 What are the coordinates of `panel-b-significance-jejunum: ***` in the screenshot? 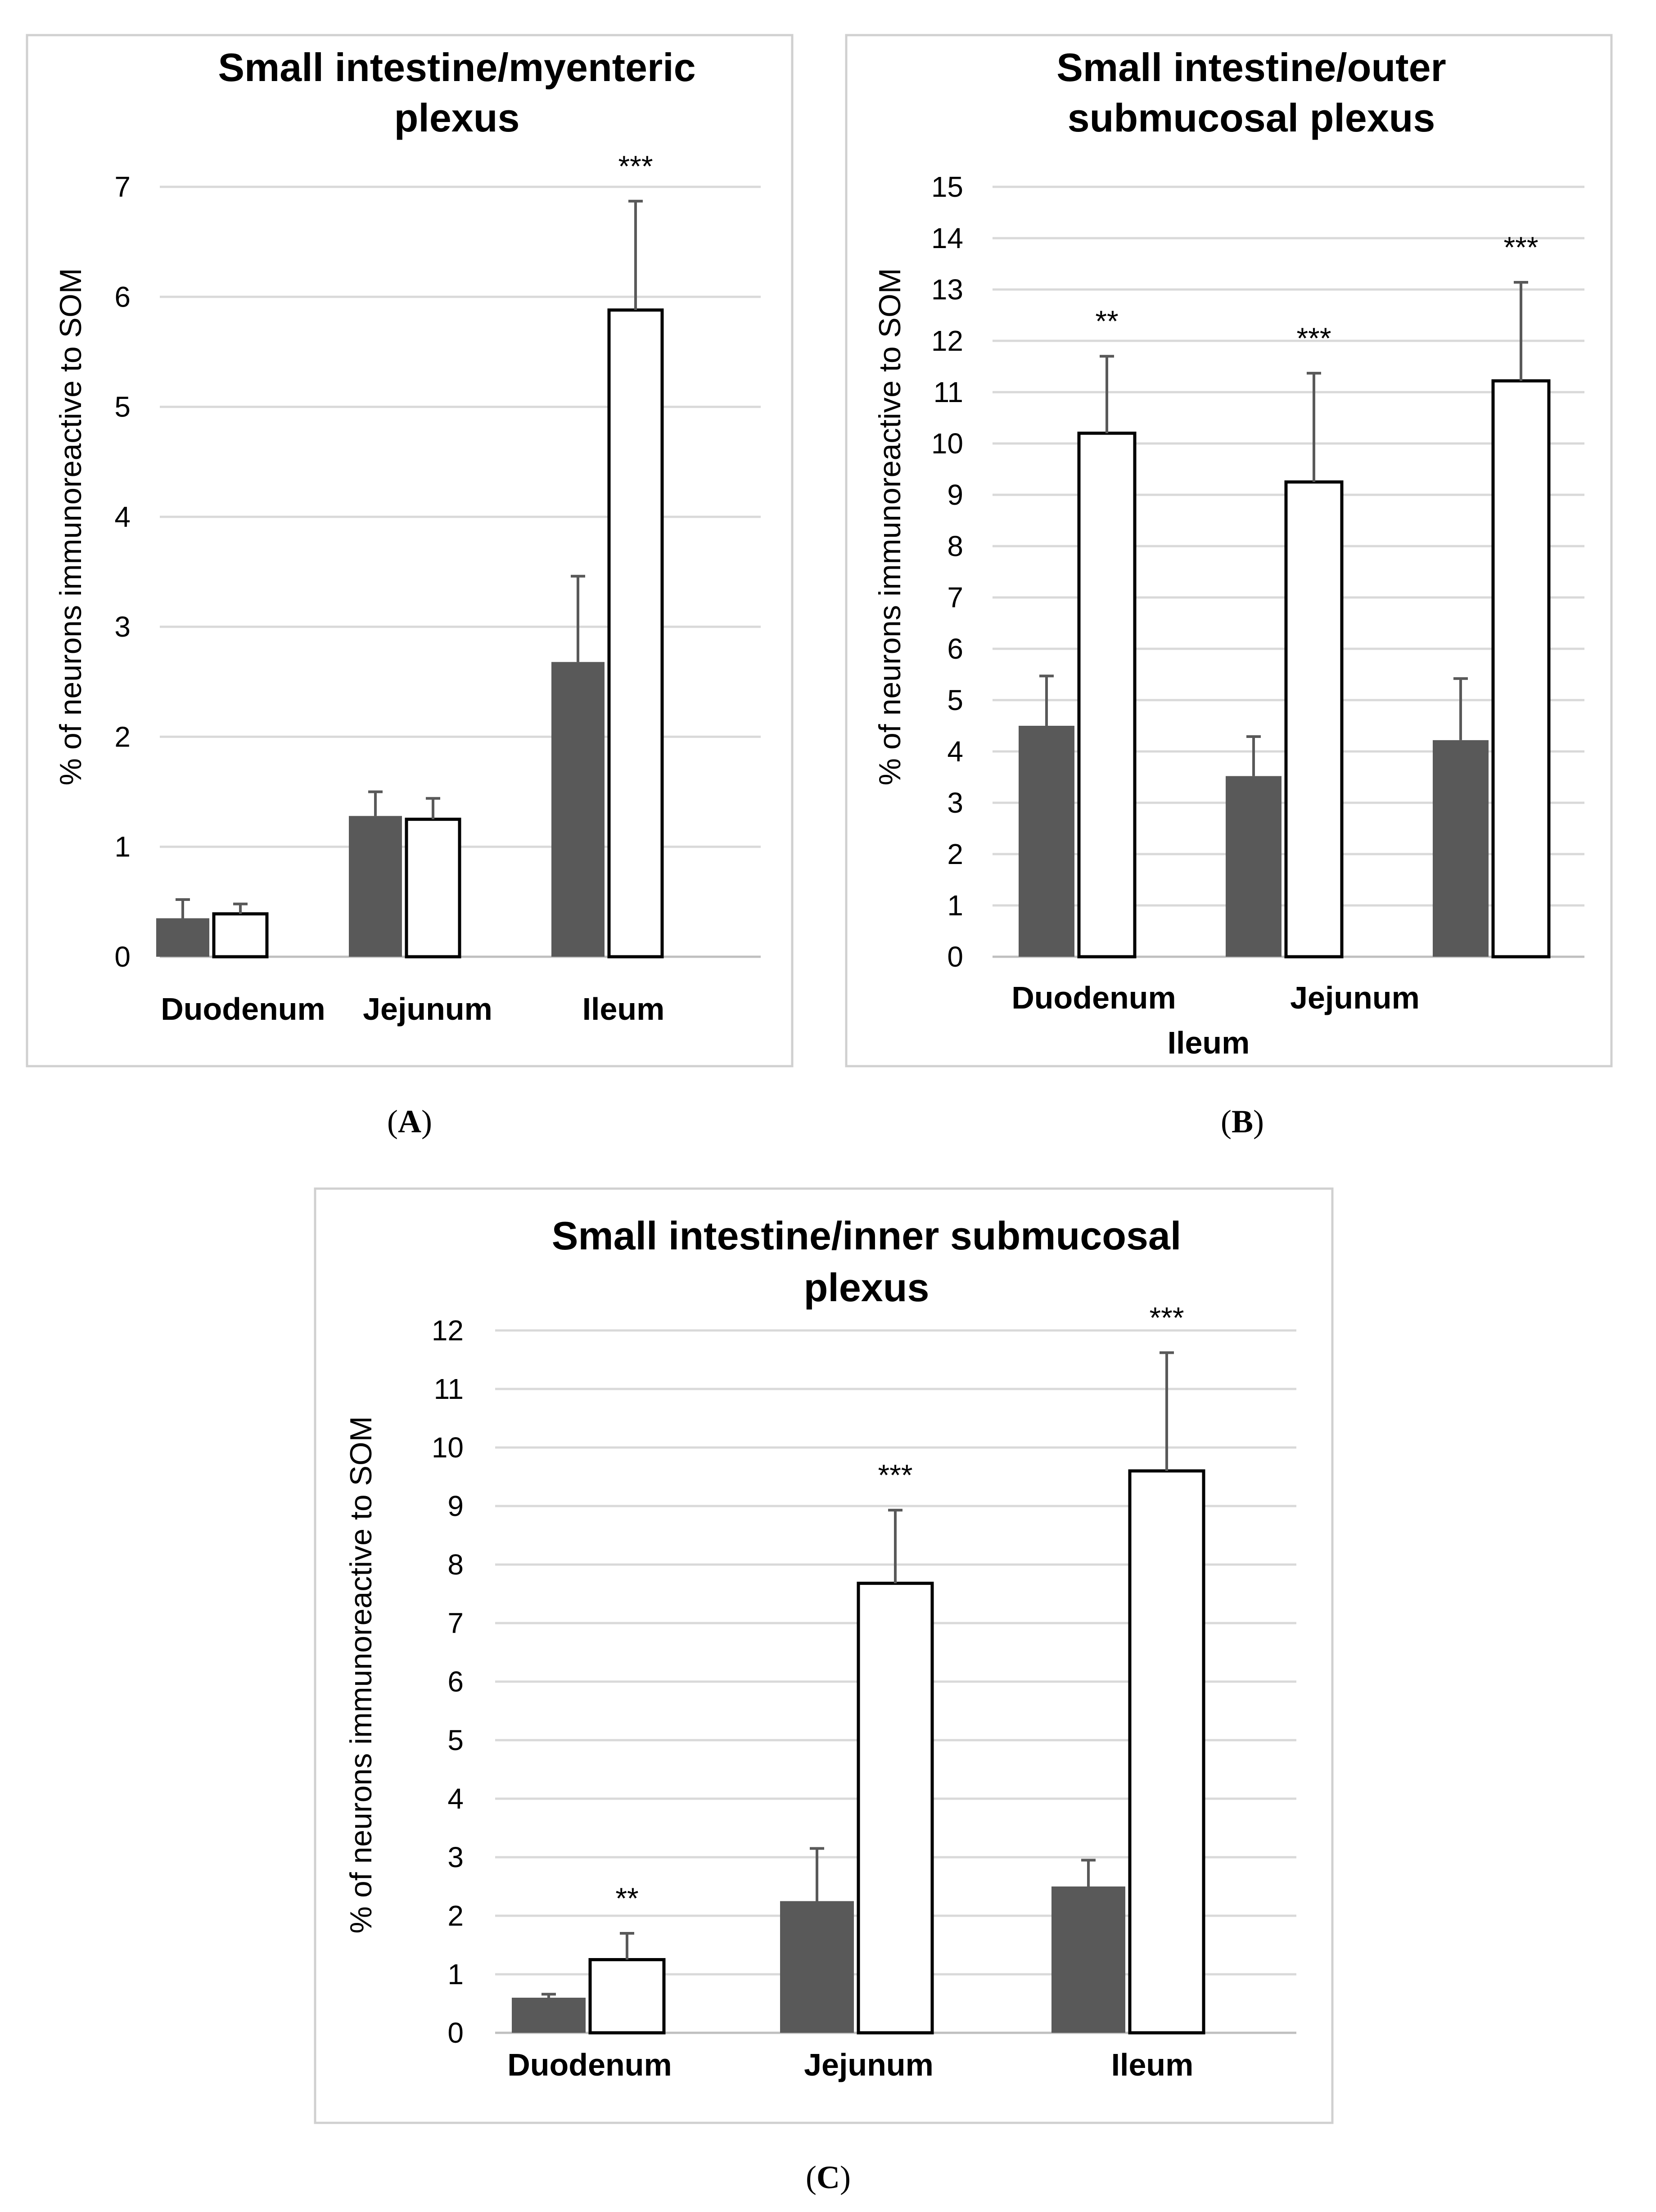 It's located at (1313, 338).